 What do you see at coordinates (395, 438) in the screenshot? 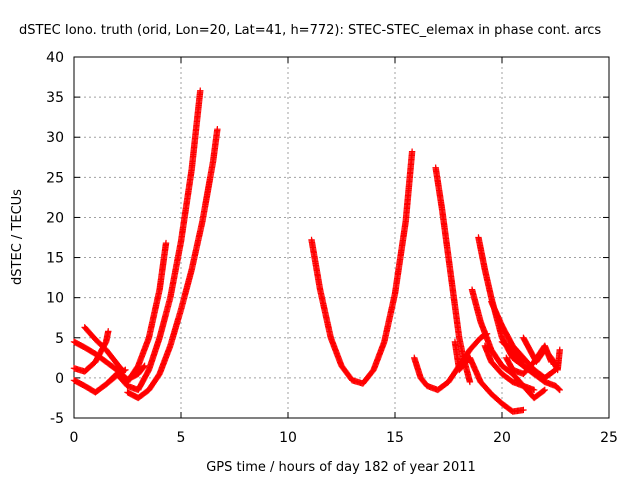
I see `x-tick-label: 15` at bounding box center [395, 438].